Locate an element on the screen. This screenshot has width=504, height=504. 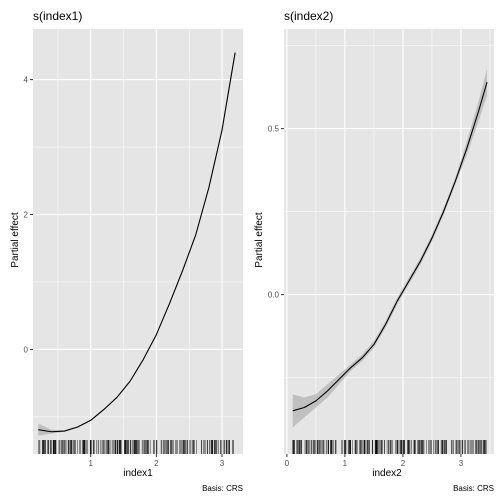
x-axis: 0 1 2 3 is located at coordinates (374, 461).